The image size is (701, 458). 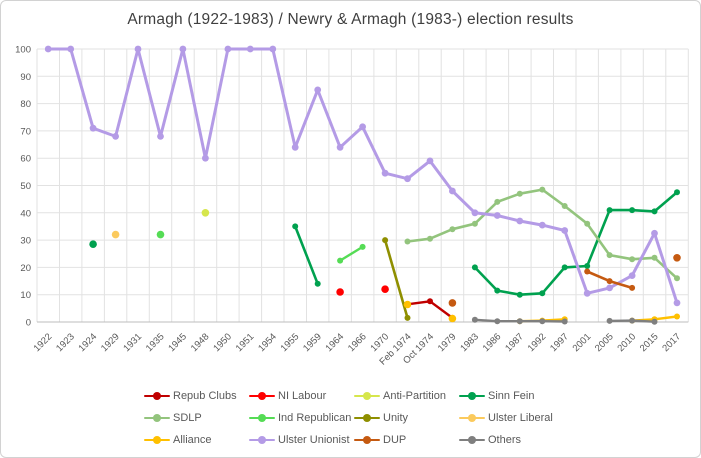 What do you see at coordinates (245, 342) in the screenshot?
I see `svg-text: 1951` at bounding box center [245, 342].